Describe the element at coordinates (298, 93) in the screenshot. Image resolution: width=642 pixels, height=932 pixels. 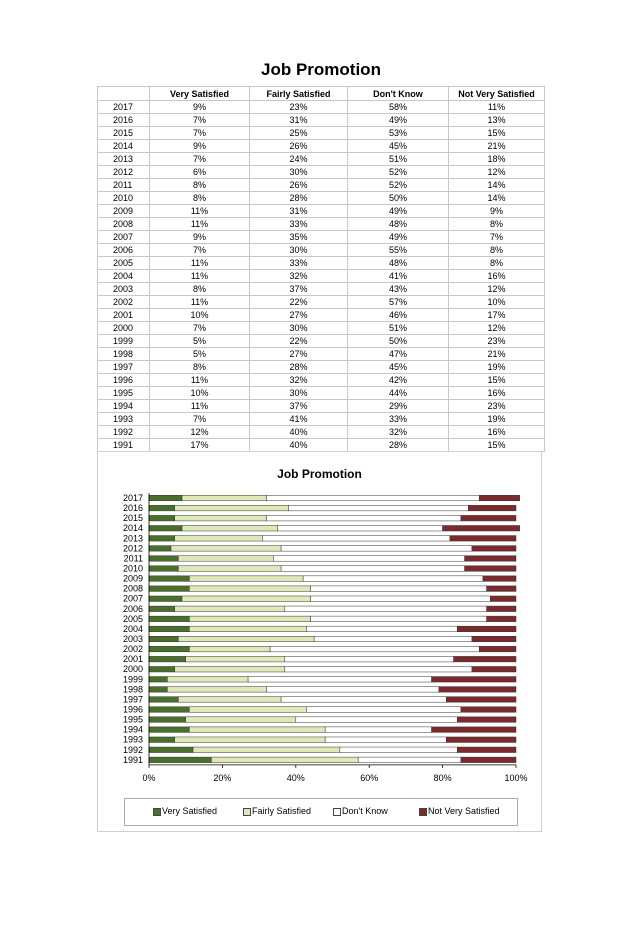
I see `table-header-cell: Fairly Satisfied` at that location.